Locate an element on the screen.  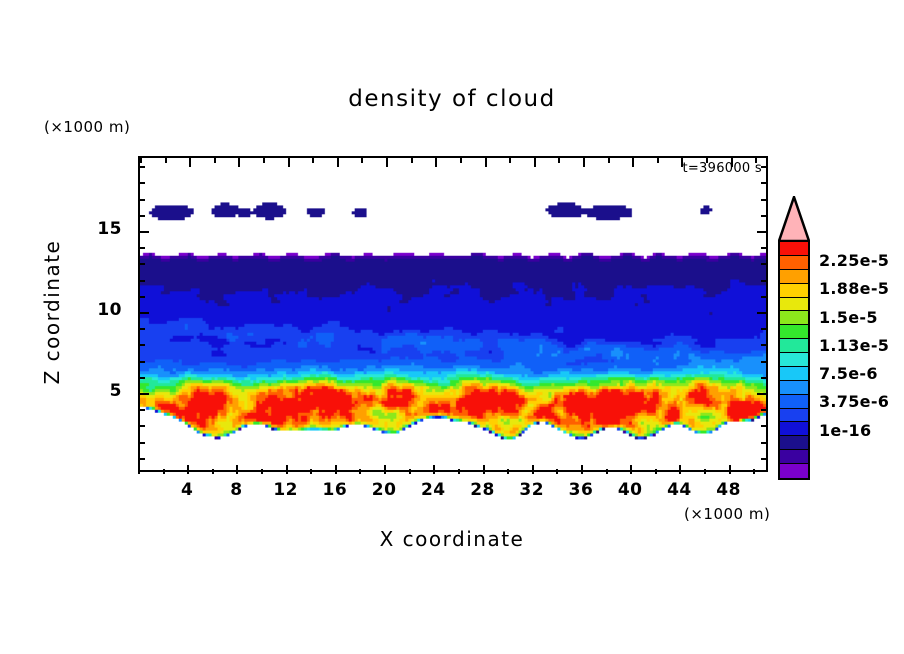
timestamp-annotation: t=396000 s is located at coordinates (722, 168).